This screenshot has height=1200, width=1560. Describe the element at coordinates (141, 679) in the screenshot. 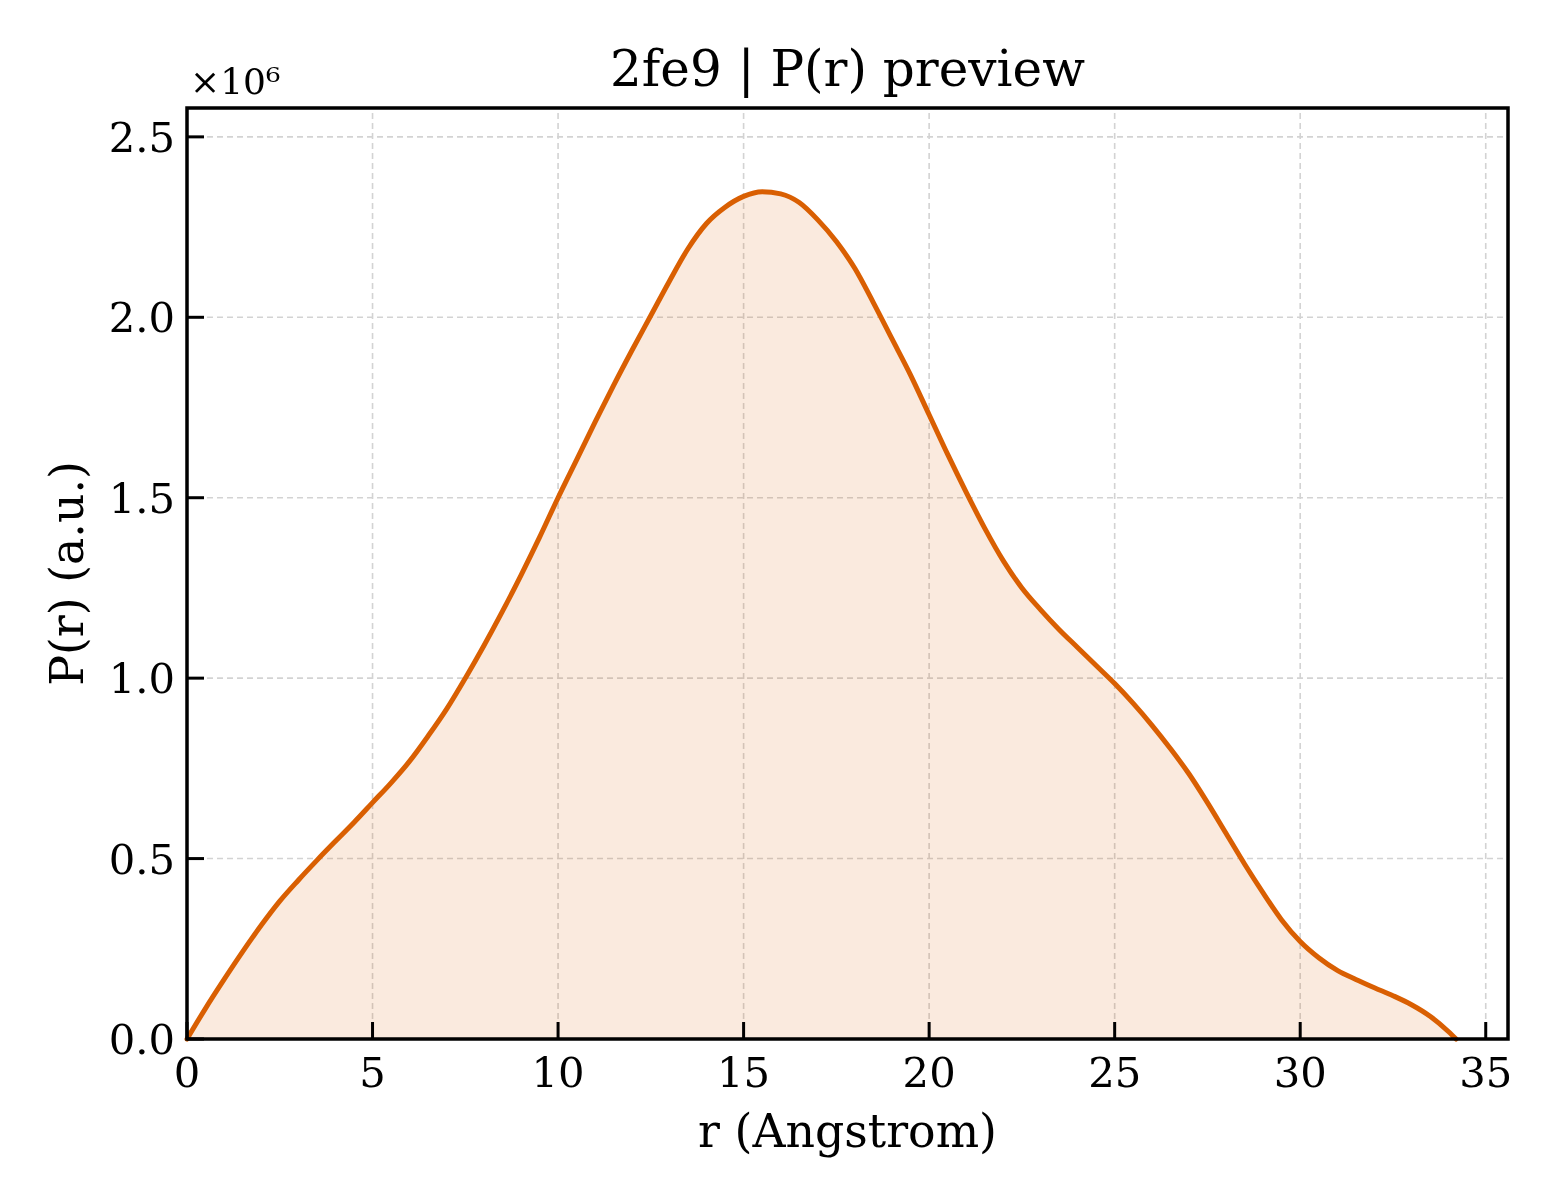

I see `y-tick-label: 1.0` at that location.